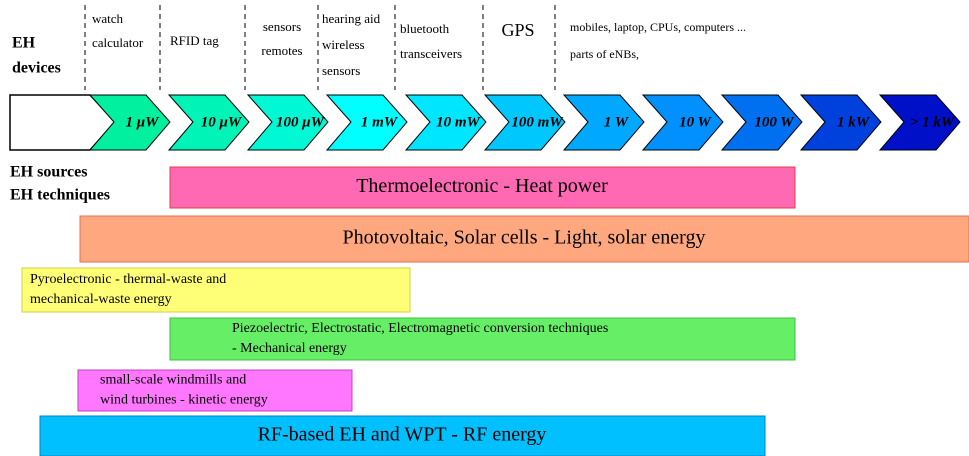 The image size is (969, 456). Describe the element at coordinates (173, 380) in the screenshot. I see `technique-label: small-scale windmills and` at that location.